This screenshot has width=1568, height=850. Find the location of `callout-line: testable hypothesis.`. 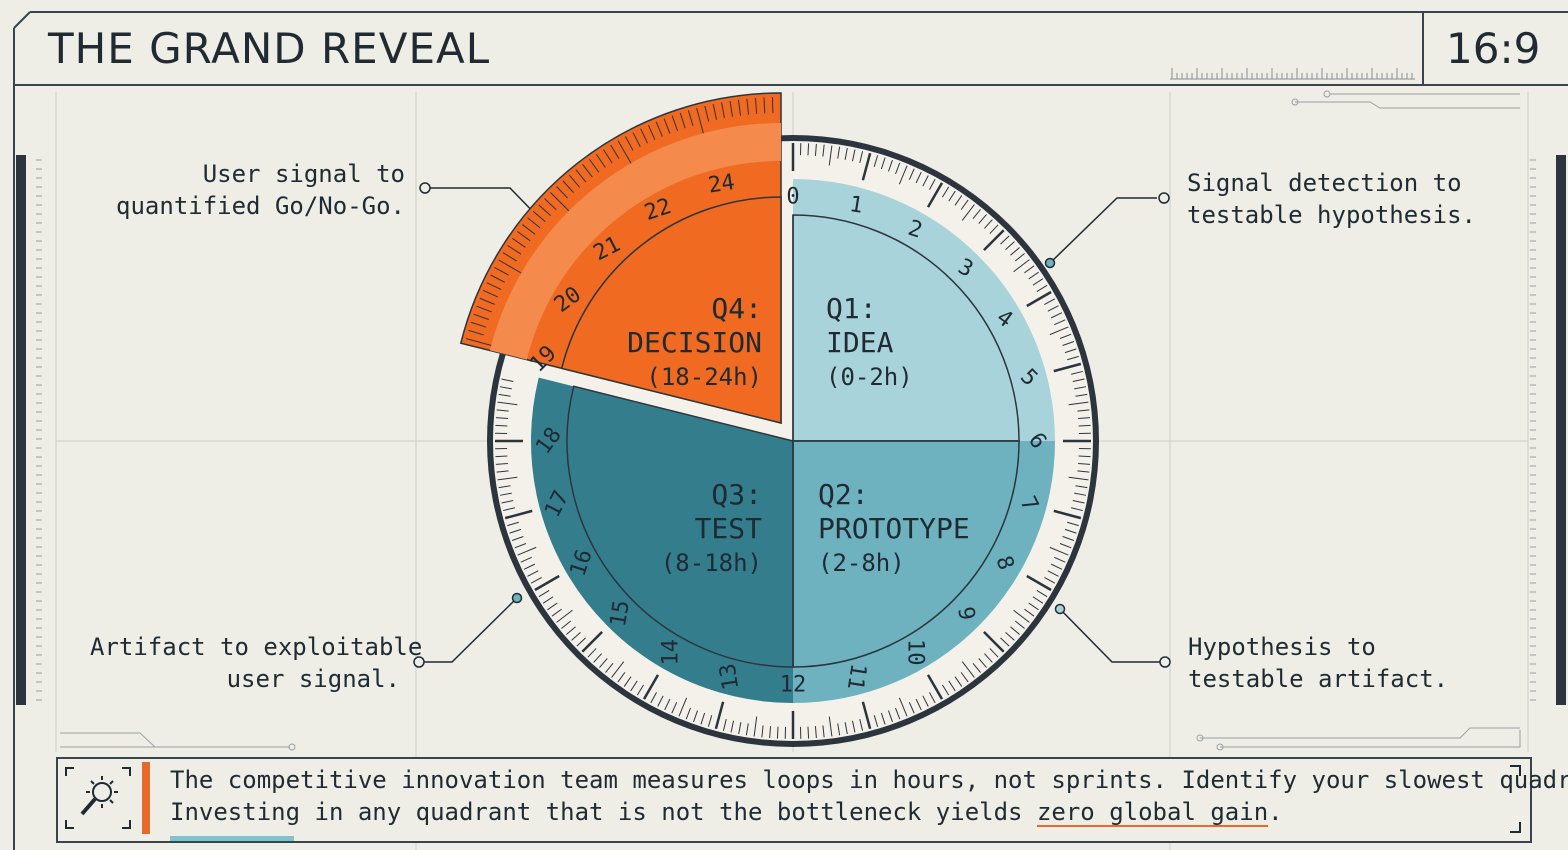

callout-line: testable hypothesis. is located at coordinates (1331, 215).